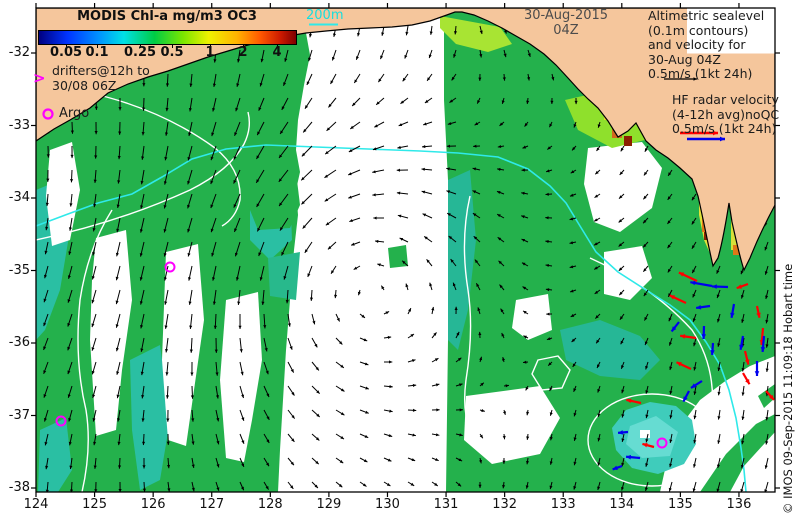 The width and height of the screenshot is (800, 520). Describe the element at coordinates (788, 388) in the screenshot. I see `copyright-text: © IMOS 09-Sep-2015 11:09:18 Hobart time` at that location.